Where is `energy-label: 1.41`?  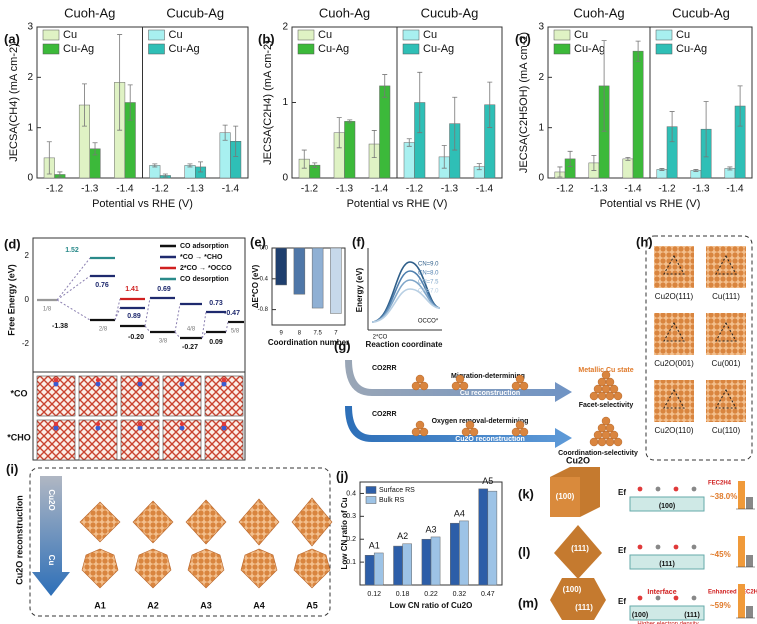
energy-label: 1.41 is located at coordinates (132, 289).